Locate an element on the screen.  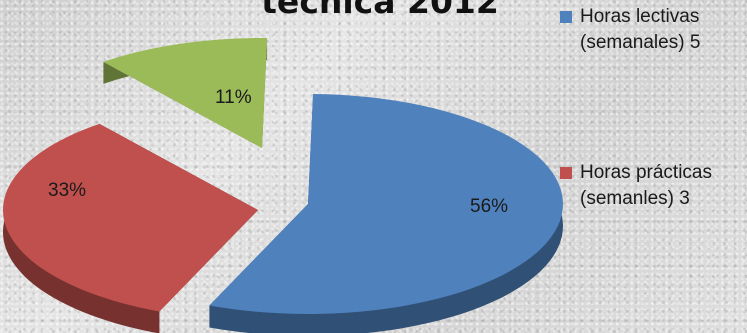
data-label-otras: 11% is located at coordinates (233, 97).